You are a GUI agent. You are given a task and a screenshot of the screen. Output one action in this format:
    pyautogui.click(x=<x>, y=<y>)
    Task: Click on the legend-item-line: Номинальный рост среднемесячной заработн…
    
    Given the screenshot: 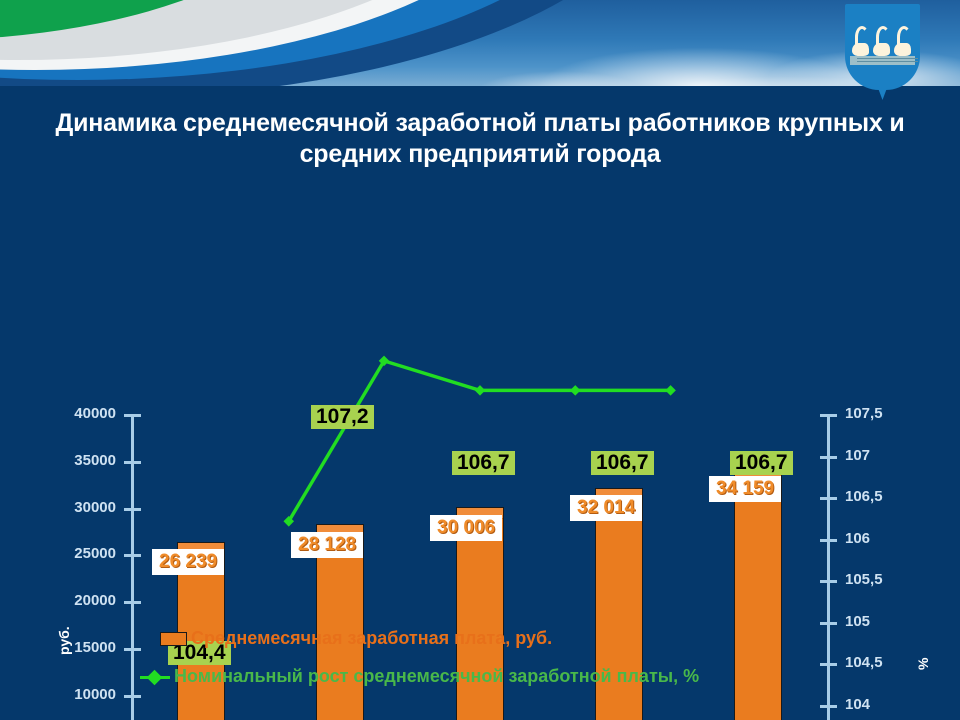 What is the action you would take?
    pyautogui.click(x=419, y=676)
    